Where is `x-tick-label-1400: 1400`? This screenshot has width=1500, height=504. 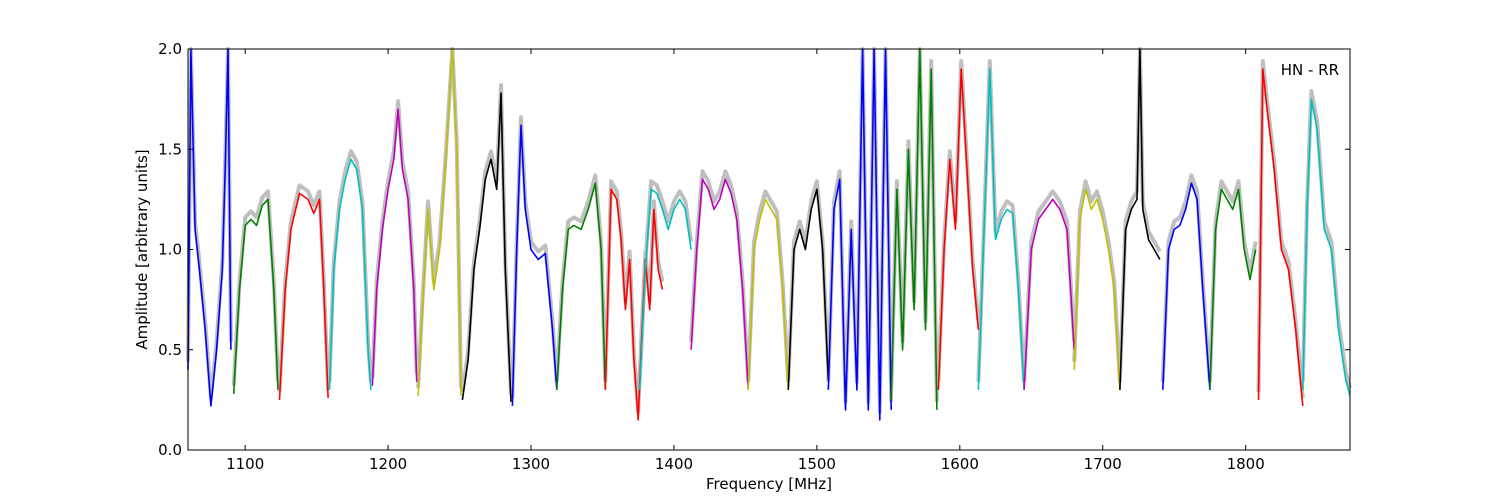 x-tick-label-1400: 1400 is located at coordinates (674, 464).